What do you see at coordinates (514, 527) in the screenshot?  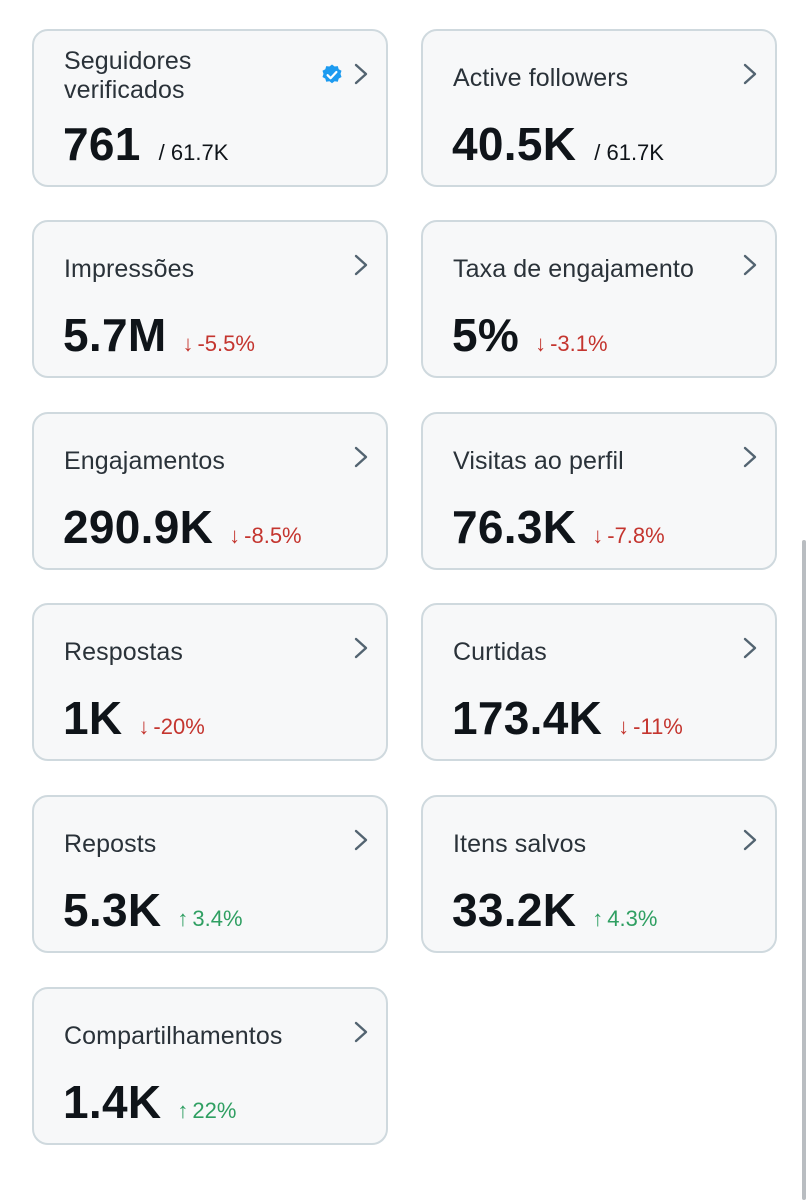 I see `card-value: 76.3K` at bounding box center [514, 527].